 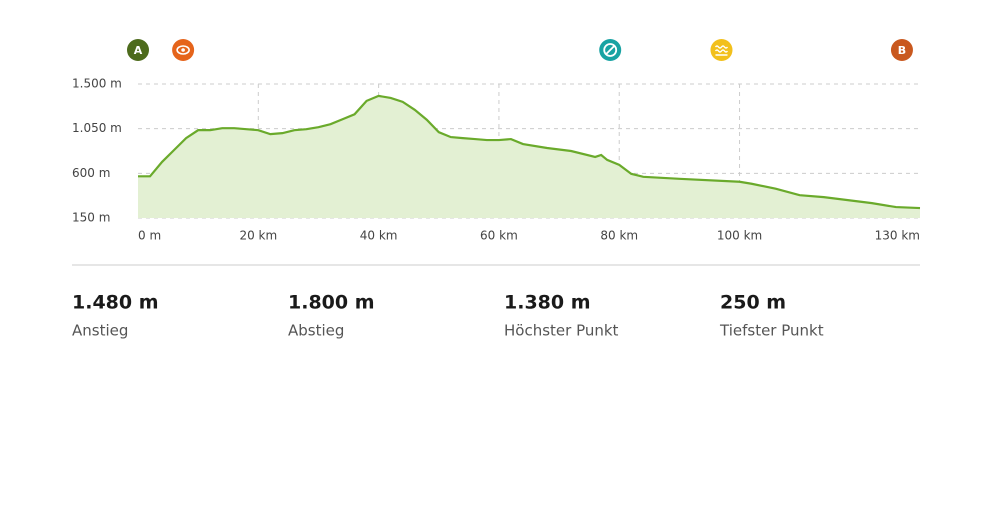 What do you see at coordinates (739, 236) in the screenshot?
I see `x-tick-label: 100 km` at bounding box center [739, 236].